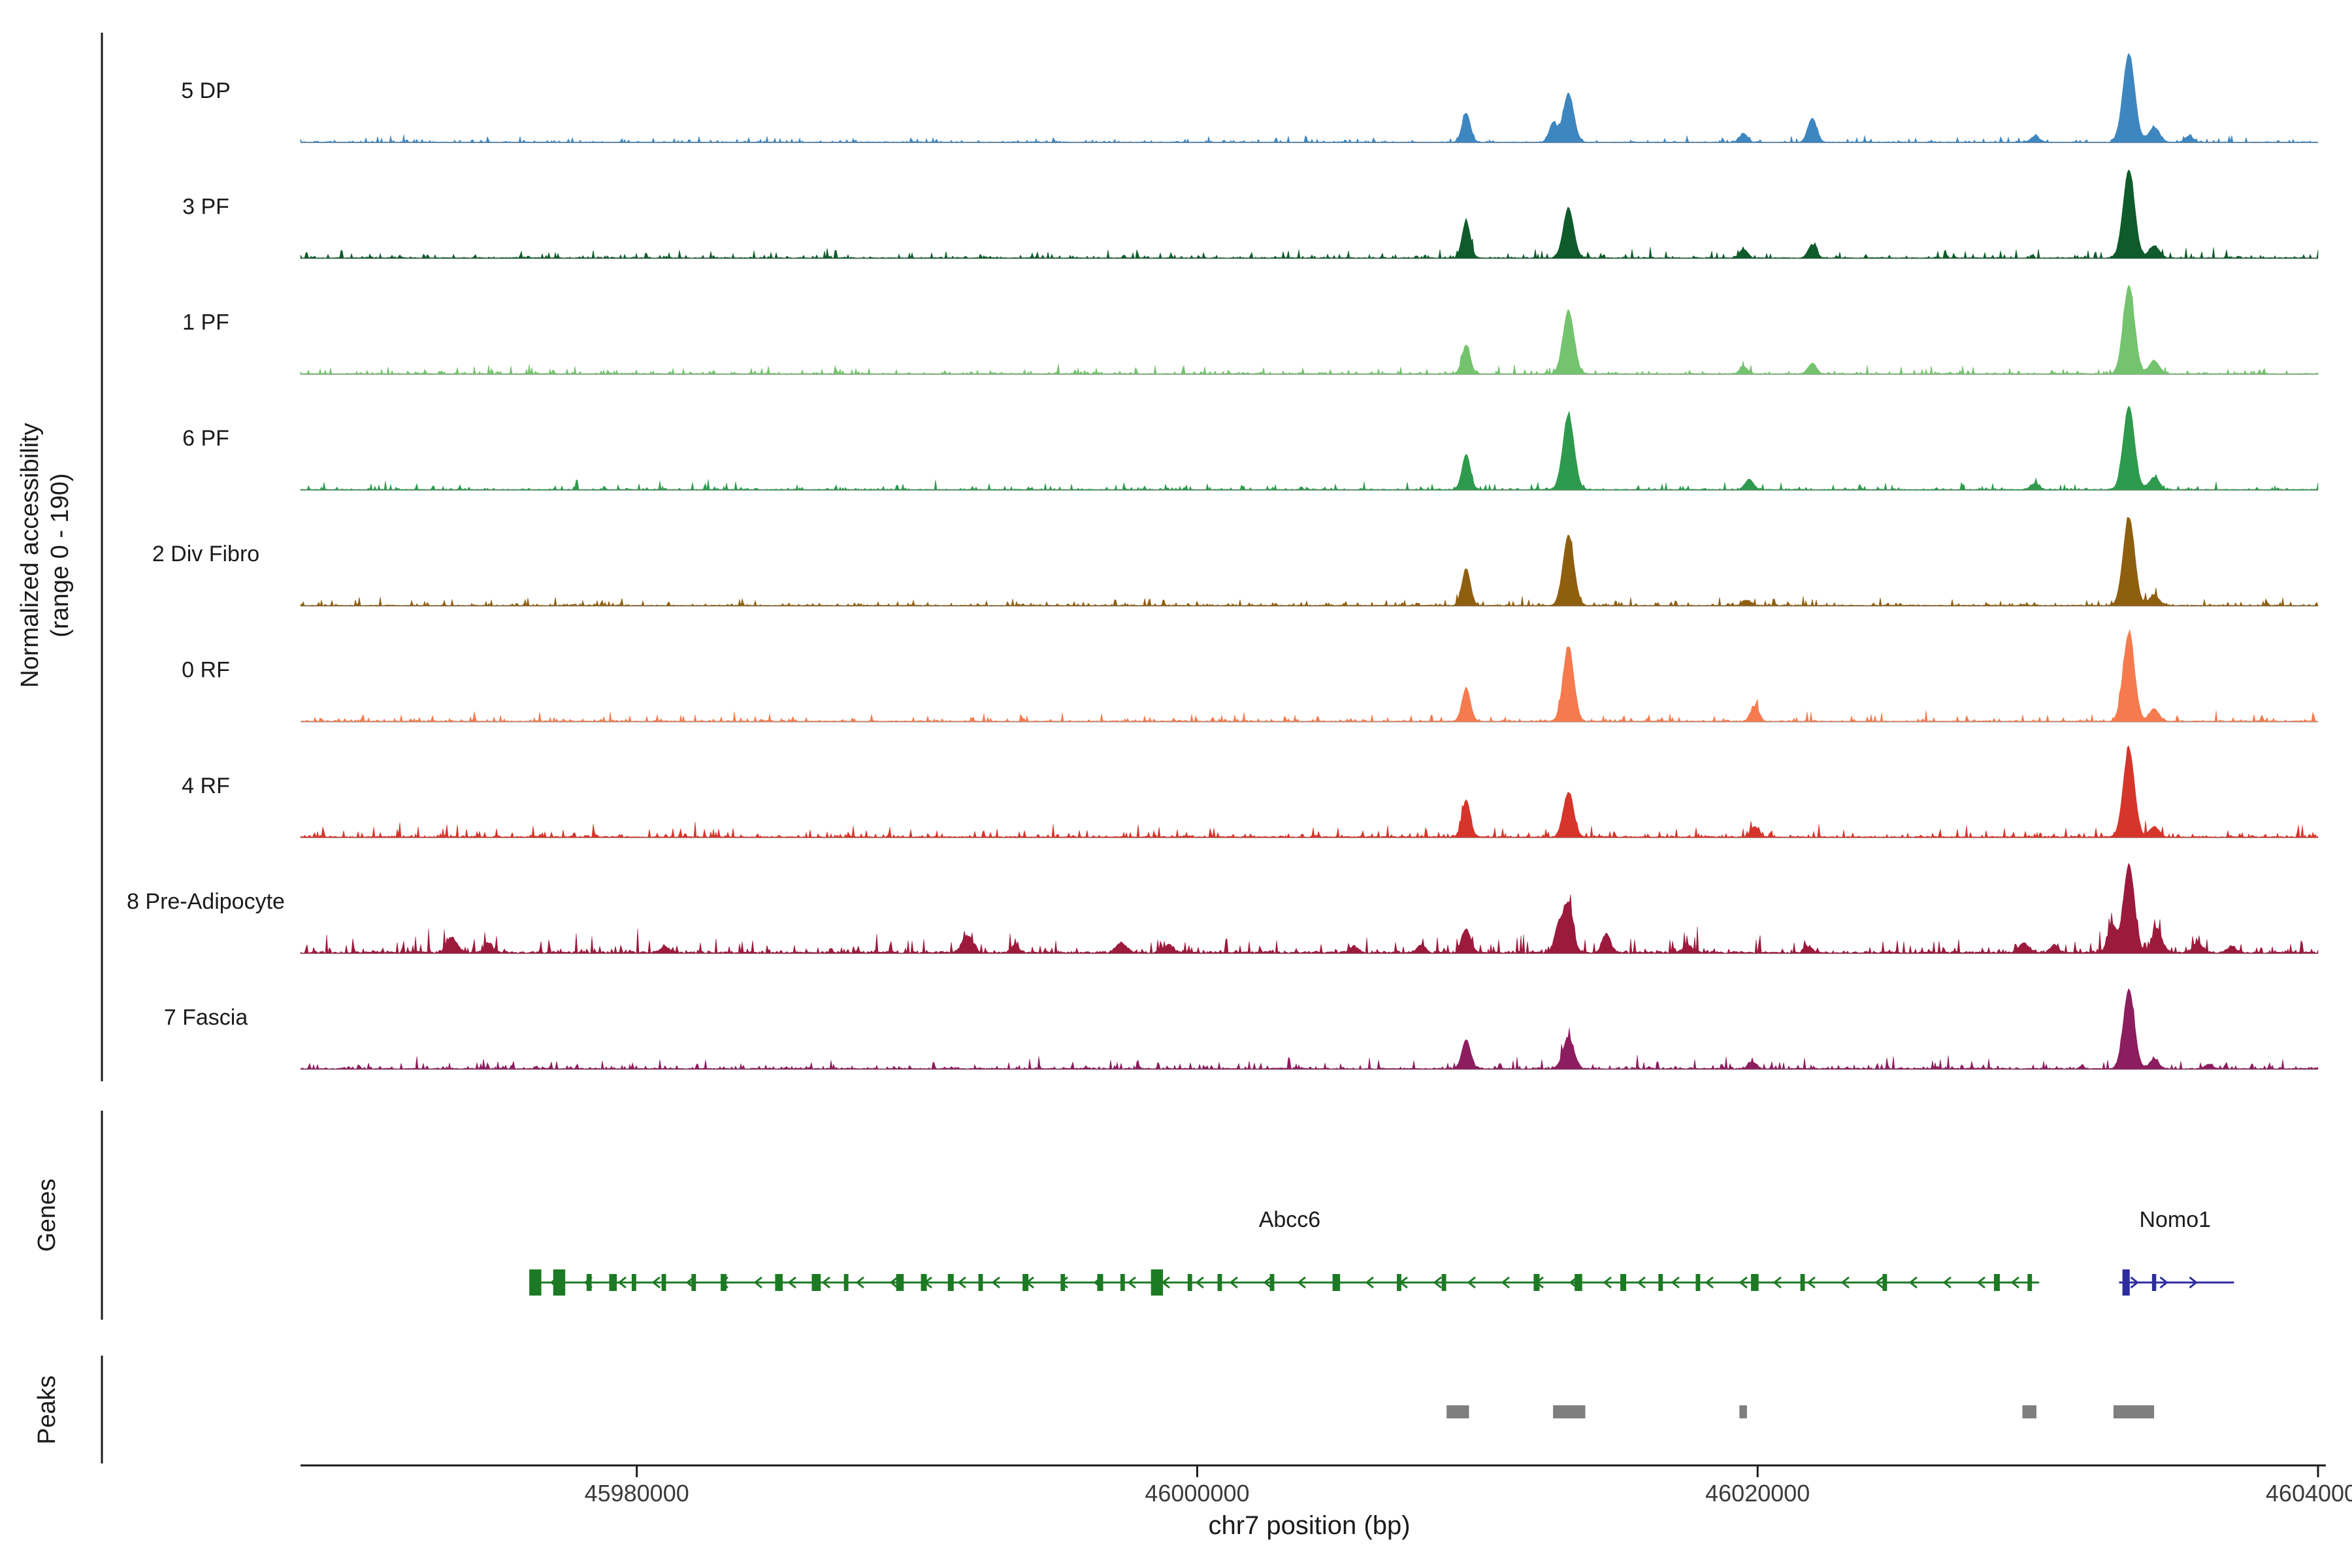 The image size is (2352, 1568). What do you see at coordinates (206, 670) in the screenshot?
I see `track-label: 0 RF` at bounding box center [206, 670].